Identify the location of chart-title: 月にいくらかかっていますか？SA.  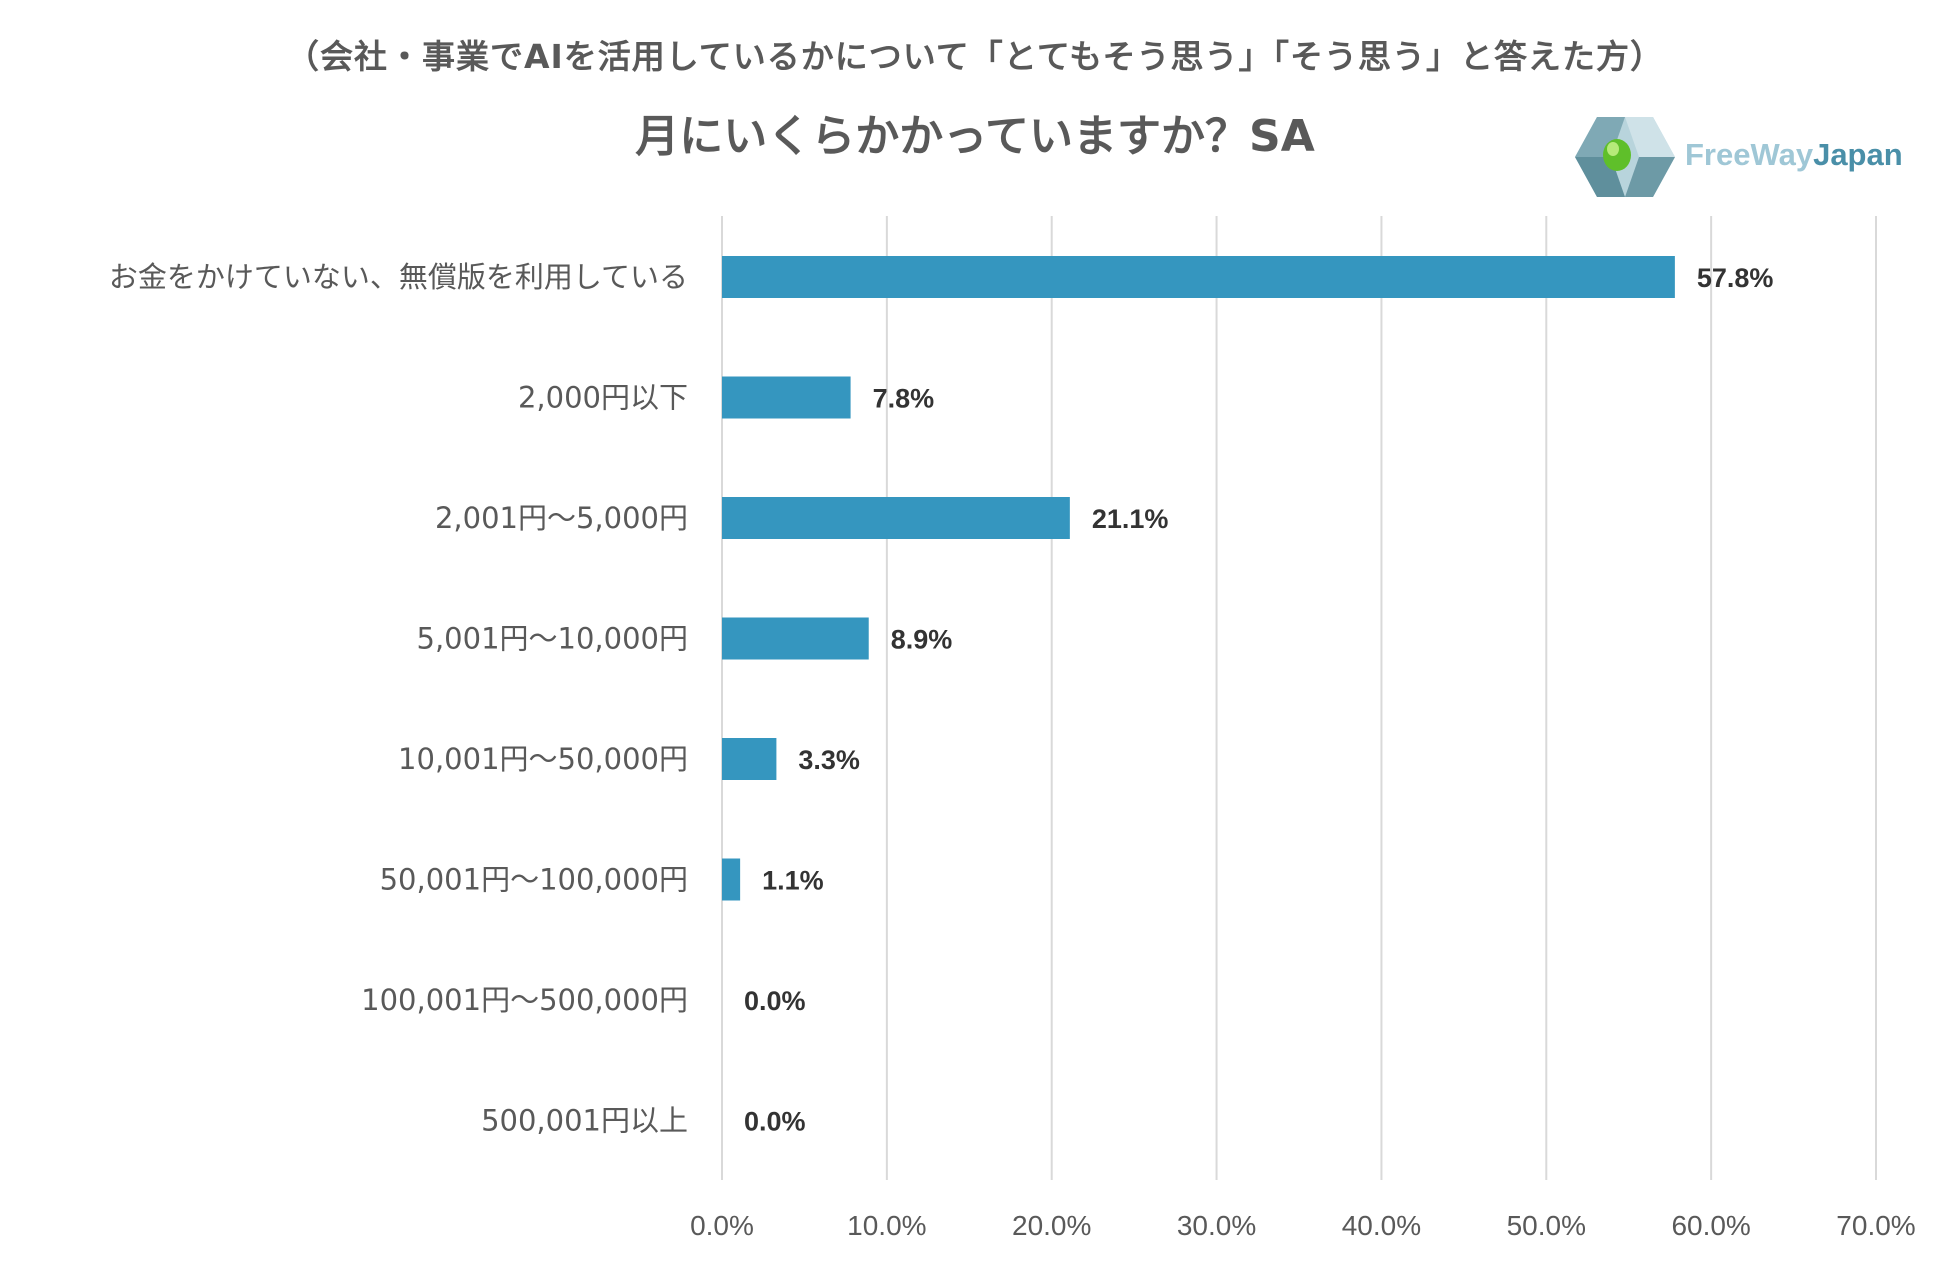
(975, 136).